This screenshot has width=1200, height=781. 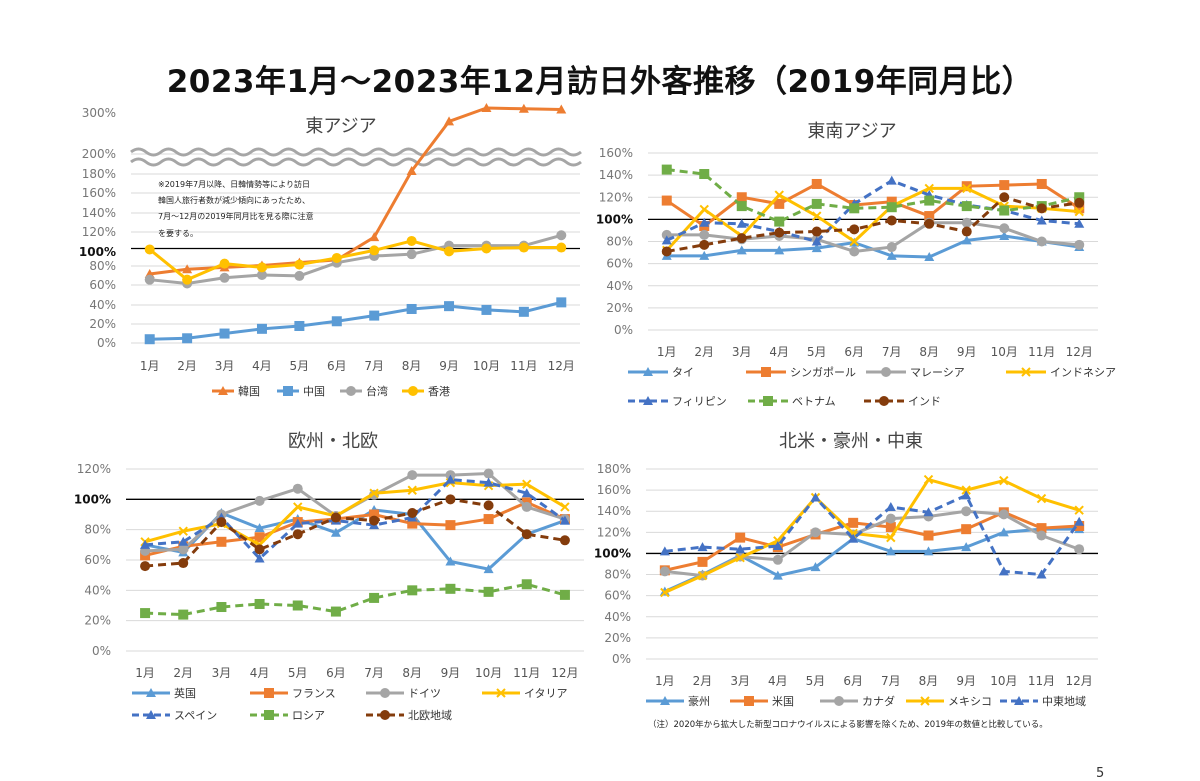 I want to click on y-tick-label: 180%, so click(x=614, y=469).